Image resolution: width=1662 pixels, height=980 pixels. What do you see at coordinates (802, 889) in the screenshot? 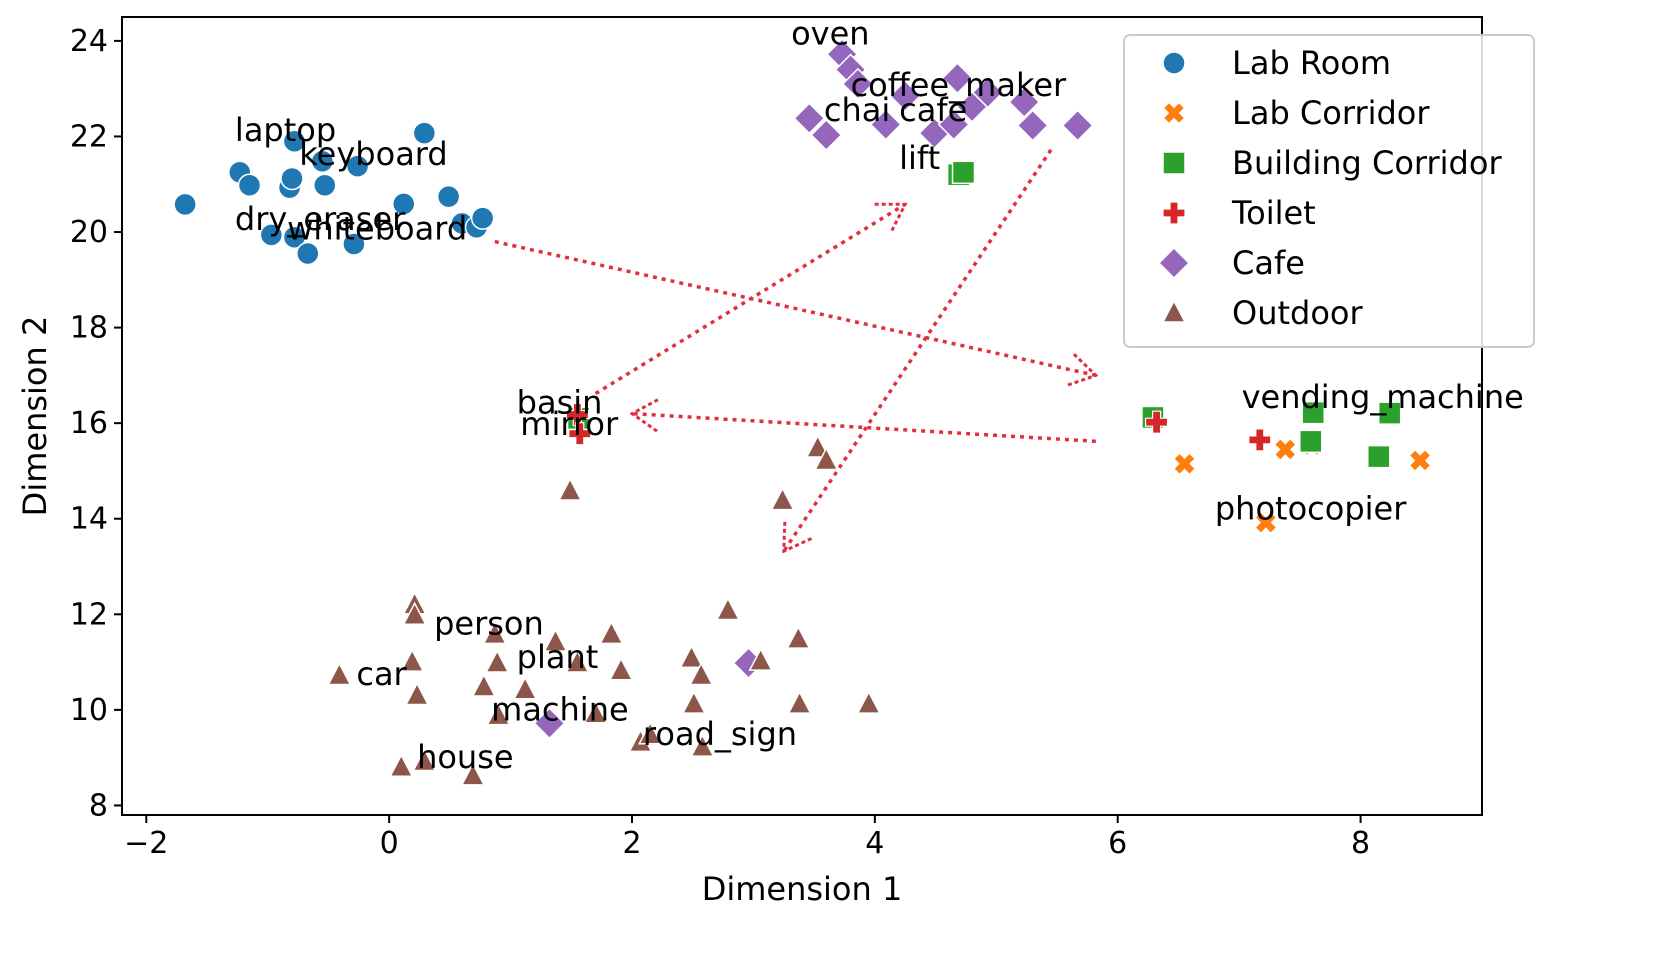
I see `x-axis-title: Dimension 1` at bounding box center [802, 889].